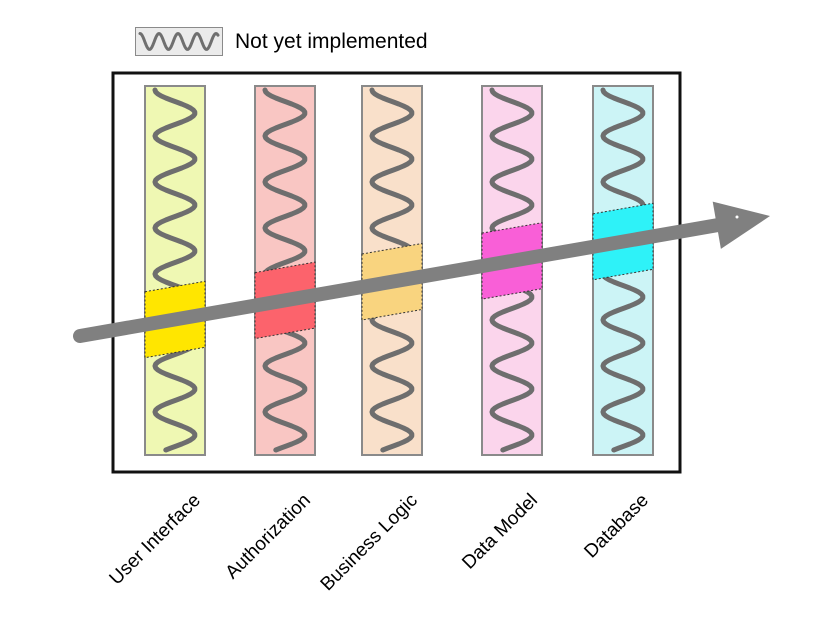 The image size is (828, 620). Describe the element at coordinates (737, 217) in the screenshot. I see `arrow-head-dot` at that location.